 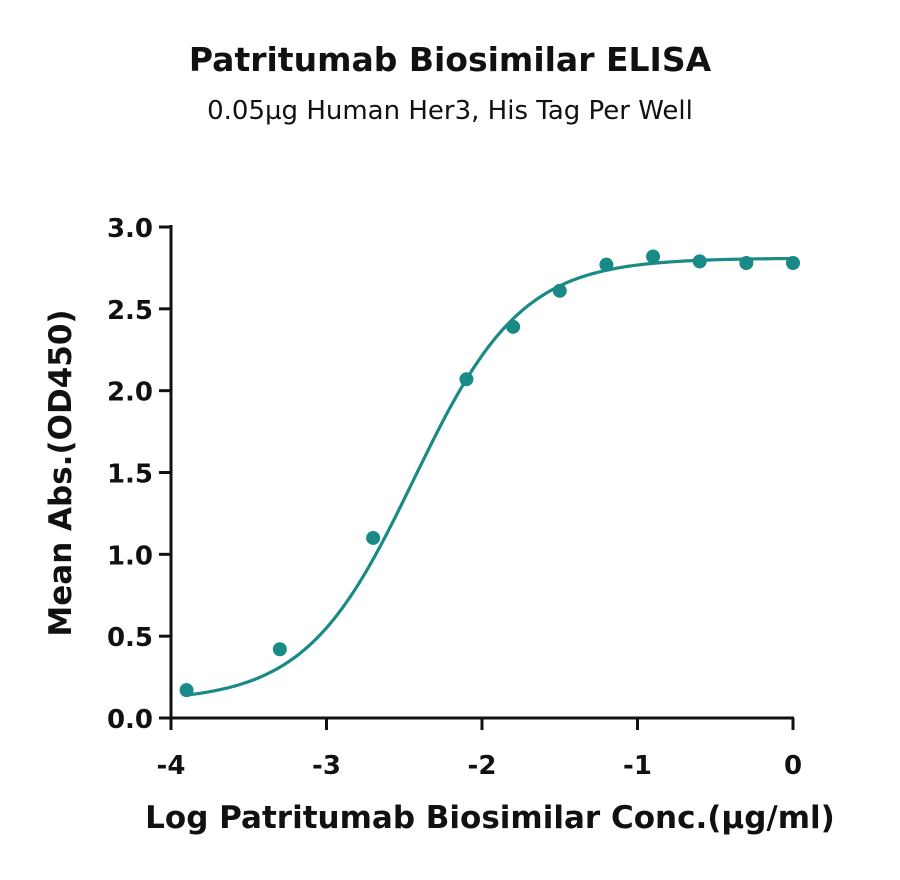 I want to click on y-tick-label: 2.0, so click(x=130, y=393).